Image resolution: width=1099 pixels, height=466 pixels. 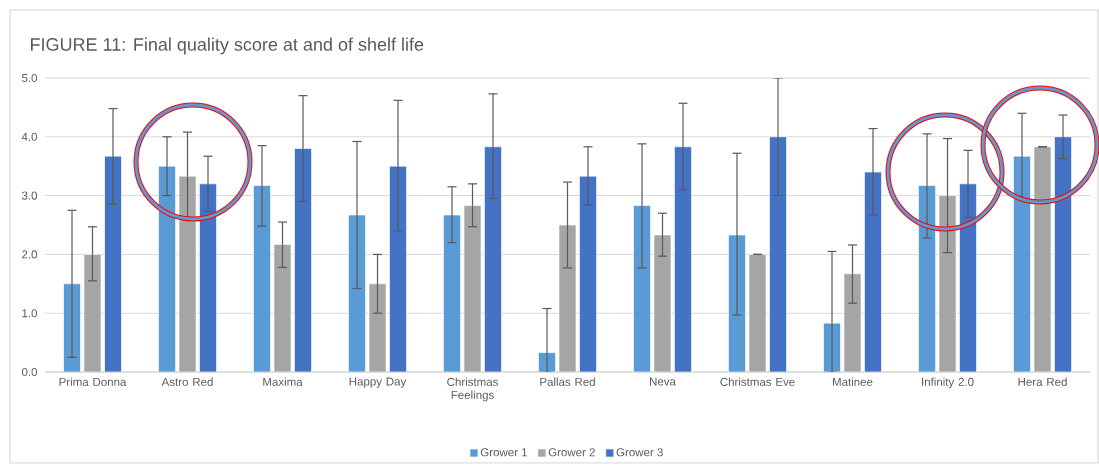 I want to click on y-tick-label: 2.0, so click(x=30, y=254).